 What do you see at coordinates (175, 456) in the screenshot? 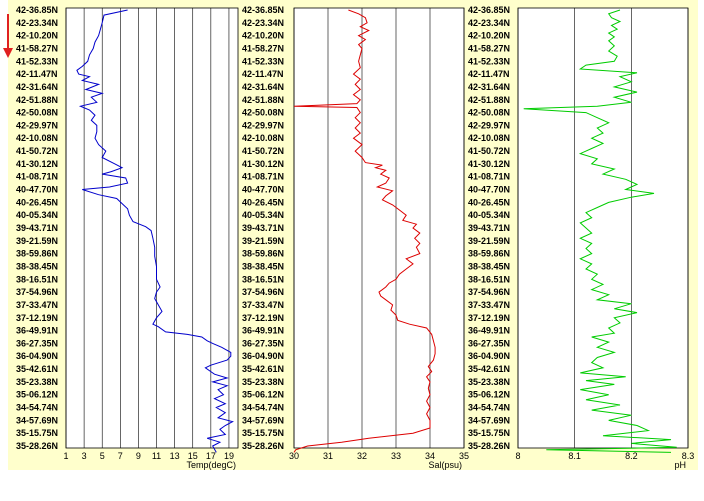
I see `x-tick-label: 13` at bounding box center [175, 456].